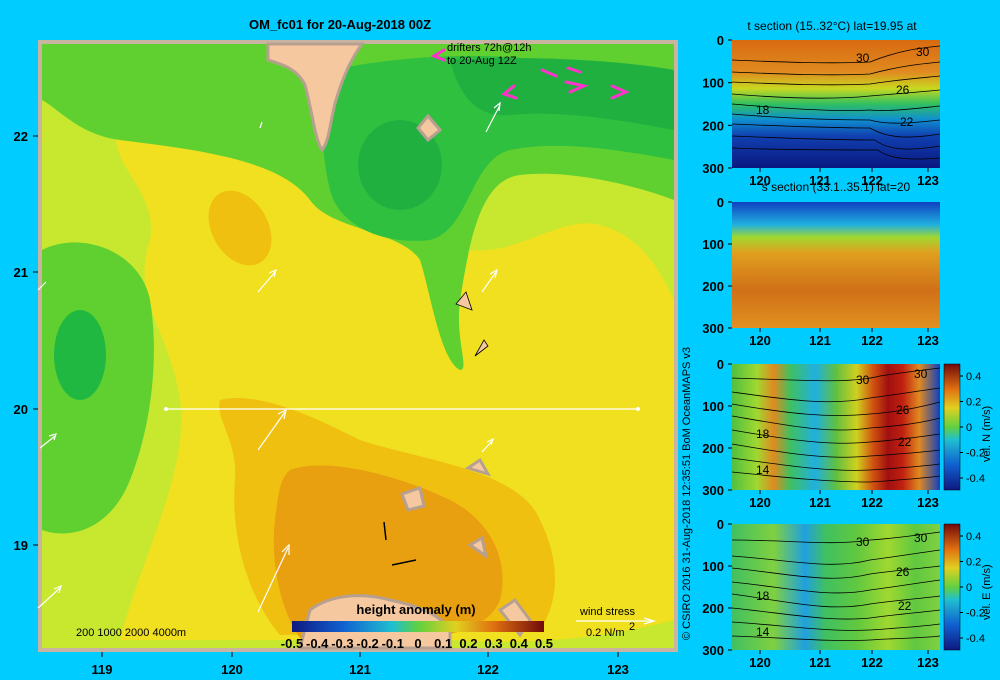 The width and height of the screenshot is (1000, 680). I want to click on map-x-tick-label: 121, so click(360, 669).